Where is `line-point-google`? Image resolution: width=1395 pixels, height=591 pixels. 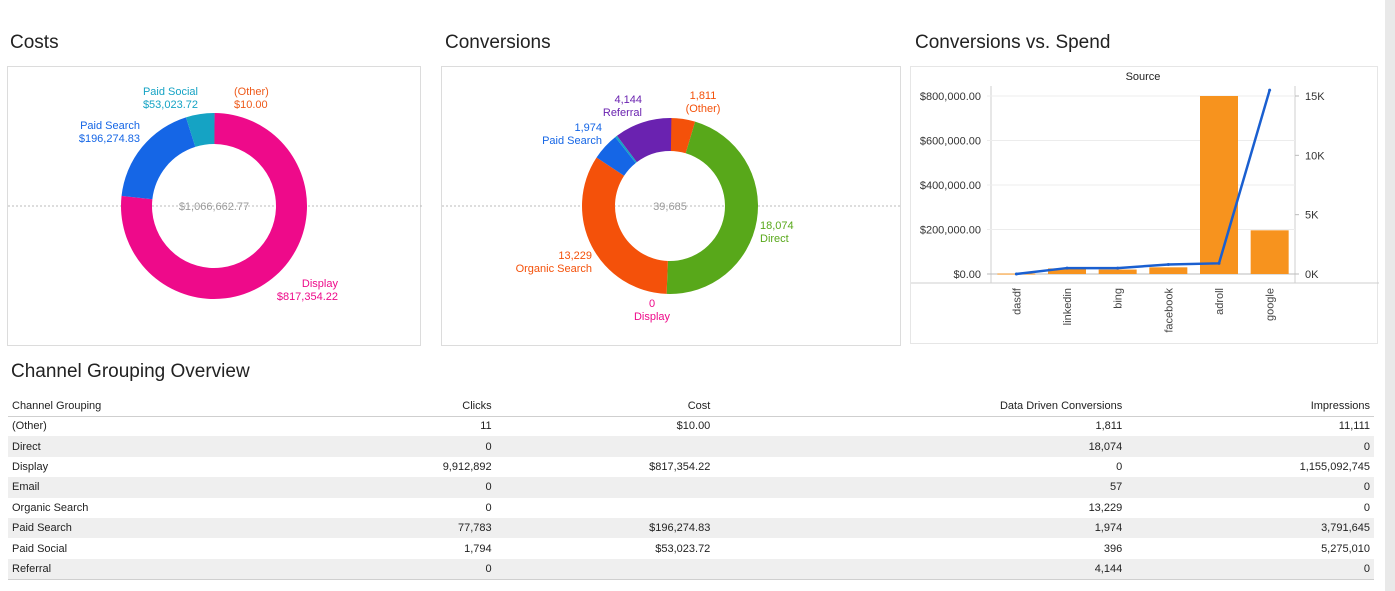
line-point-google is located at coordinates (1270, 90).